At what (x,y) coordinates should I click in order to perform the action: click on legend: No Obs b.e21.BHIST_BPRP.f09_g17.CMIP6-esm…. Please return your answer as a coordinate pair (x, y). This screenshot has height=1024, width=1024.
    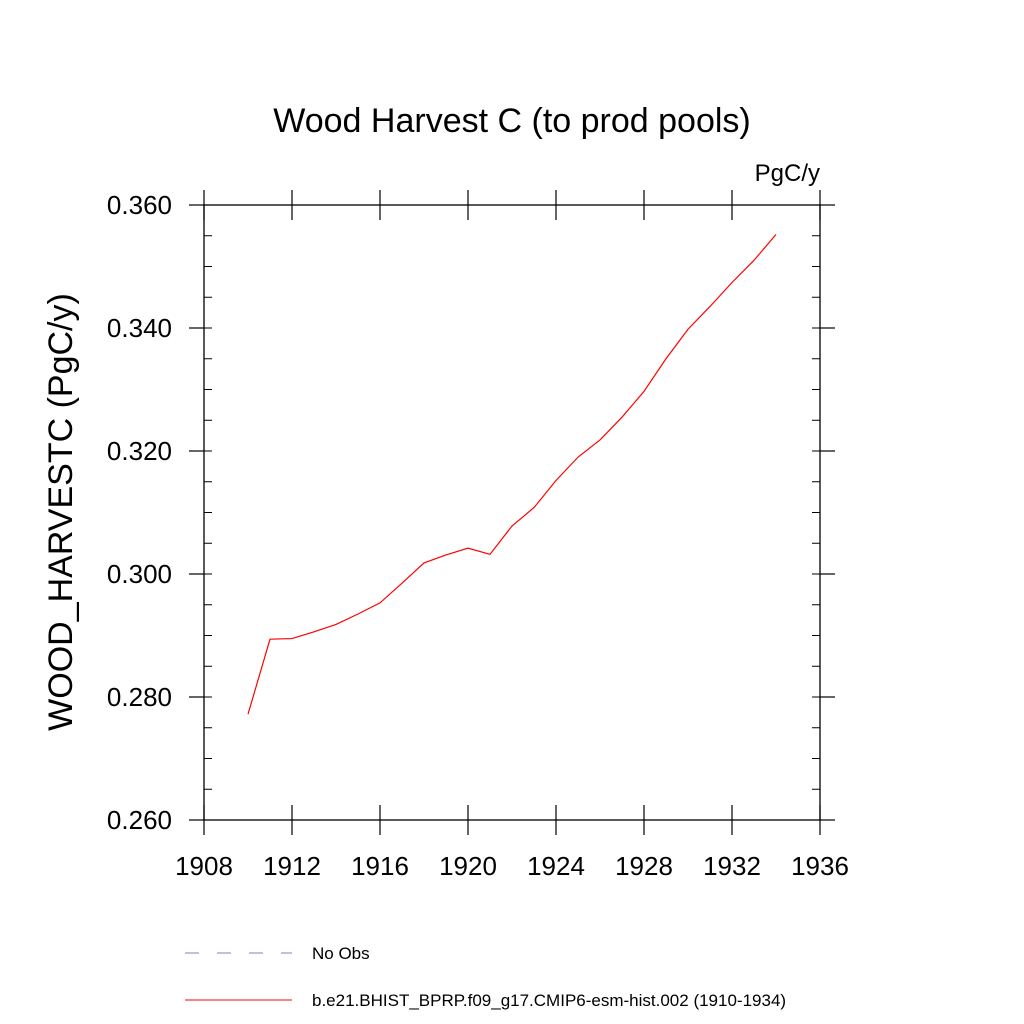
    Looking at the image, I should click on (485, 977).